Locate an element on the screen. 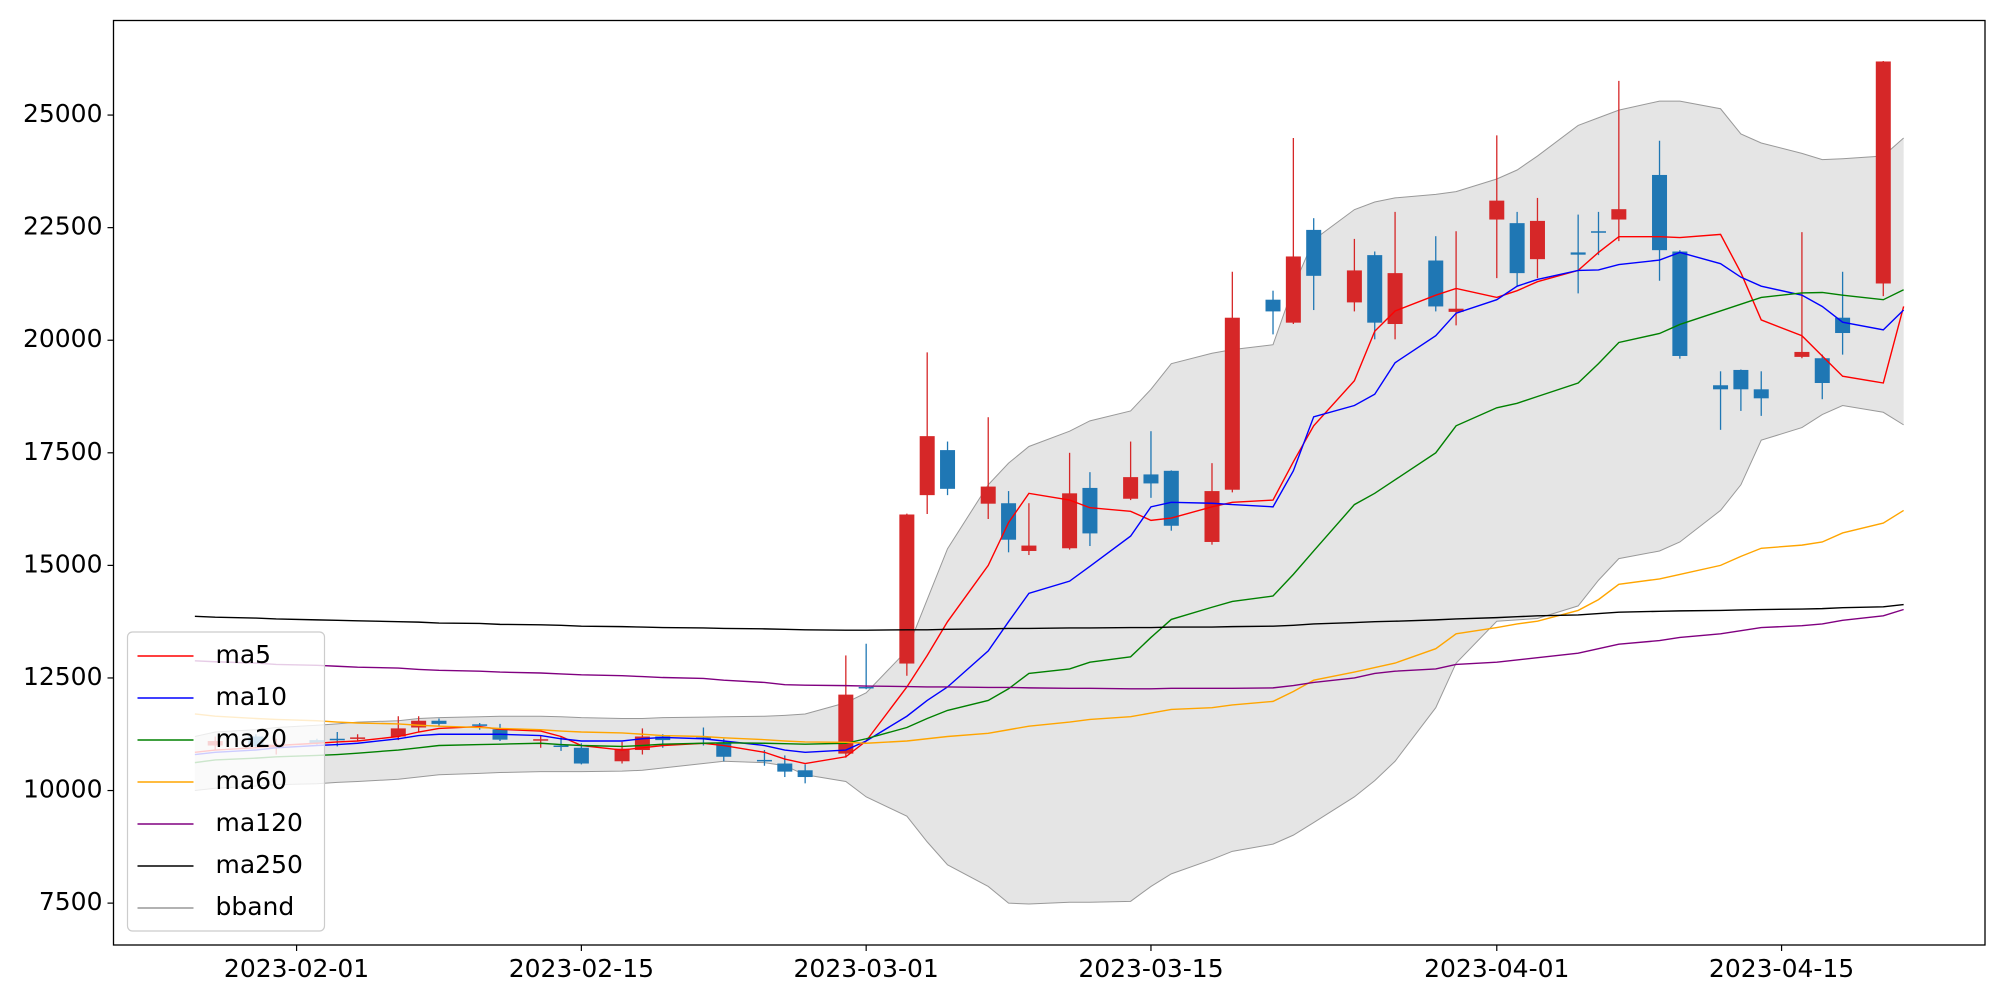 The image size is (2000, 1000). legend-box is located at coordinates (226, 781).